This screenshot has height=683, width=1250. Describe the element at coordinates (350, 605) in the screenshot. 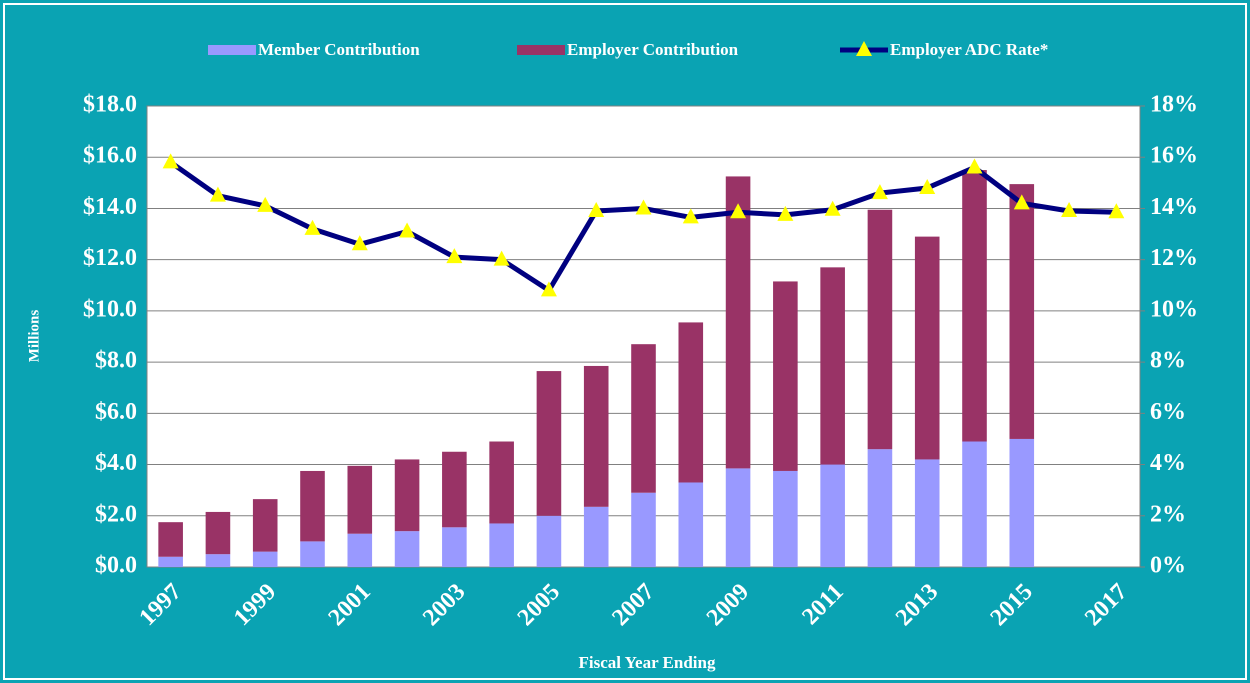

I see `x-tick-label: 2001` at that location.